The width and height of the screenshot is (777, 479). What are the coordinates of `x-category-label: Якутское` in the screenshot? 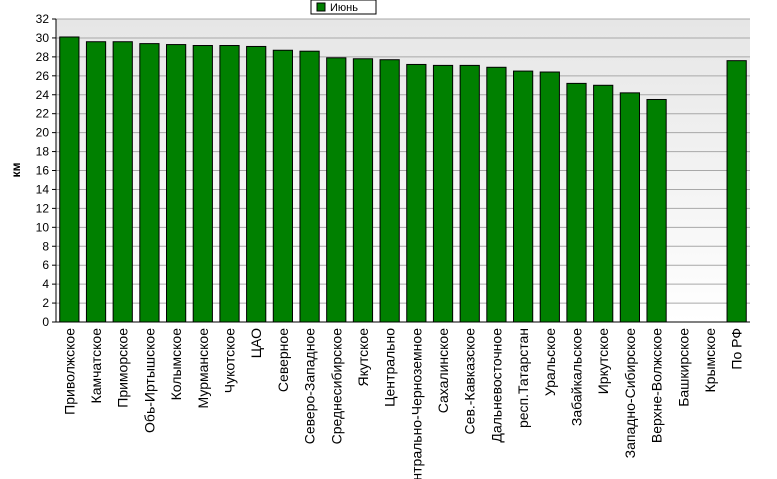 It's located at (363, 357).